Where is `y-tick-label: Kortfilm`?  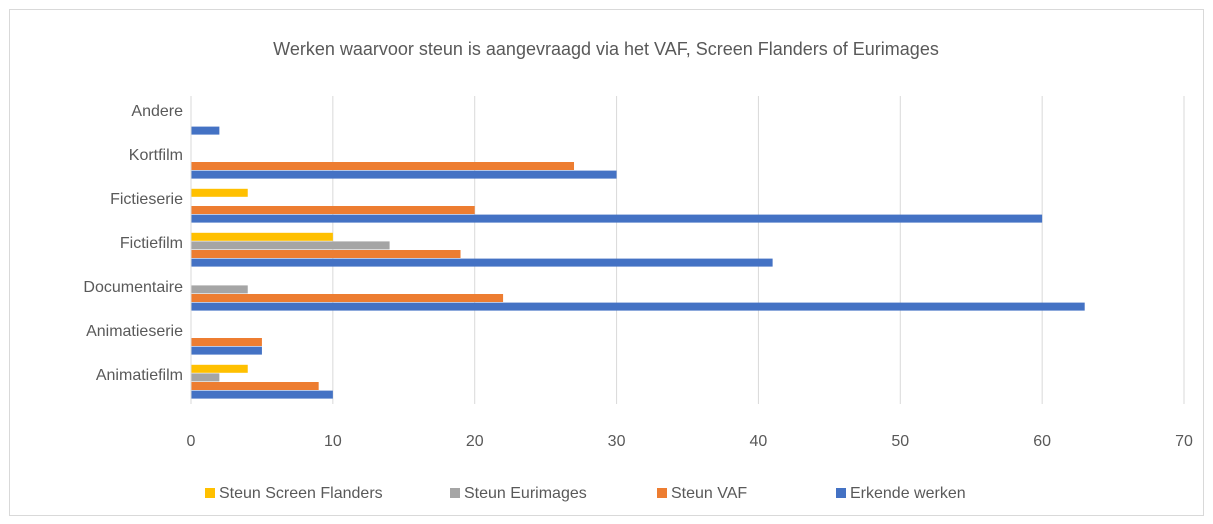
y-tick-label: Kortfilm is located at coordinates (156, 155).